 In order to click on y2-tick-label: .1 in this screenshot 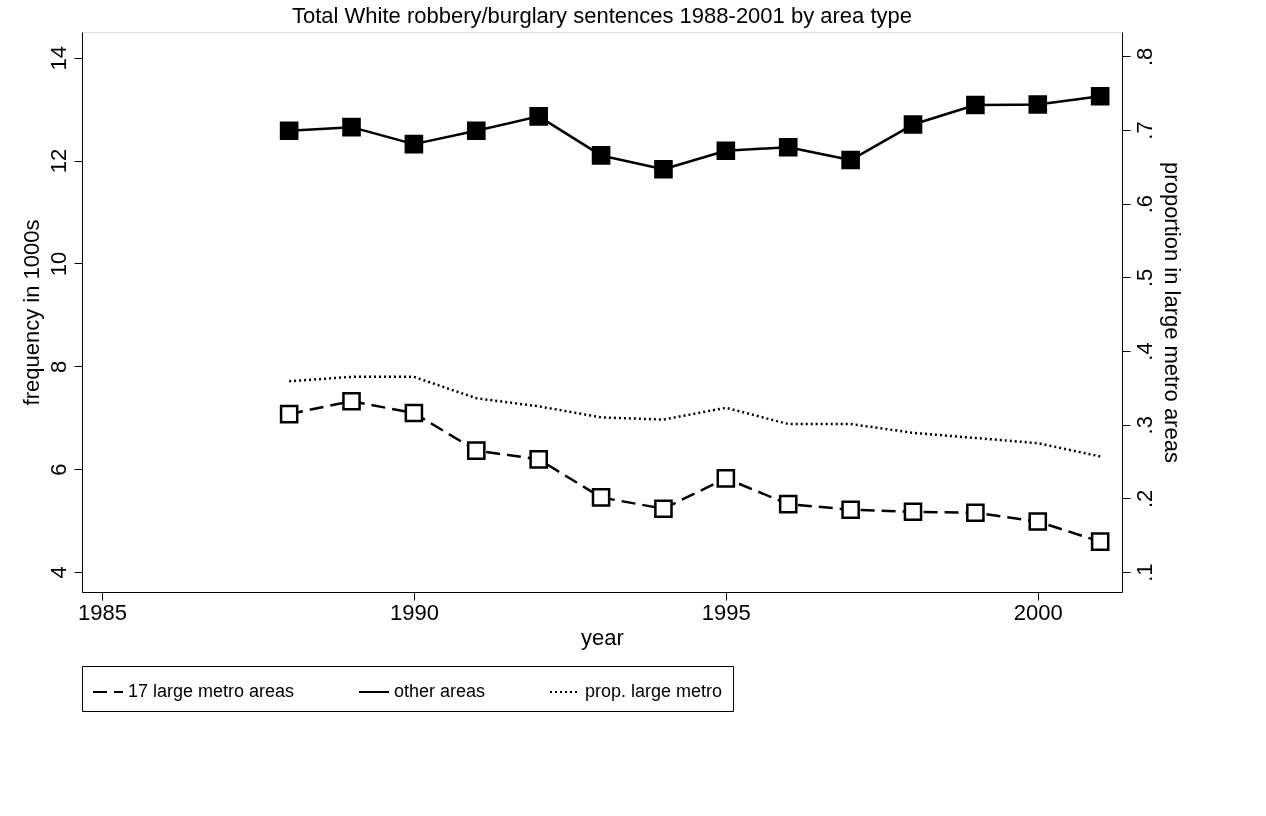, I will do `click(1144, 572)`.